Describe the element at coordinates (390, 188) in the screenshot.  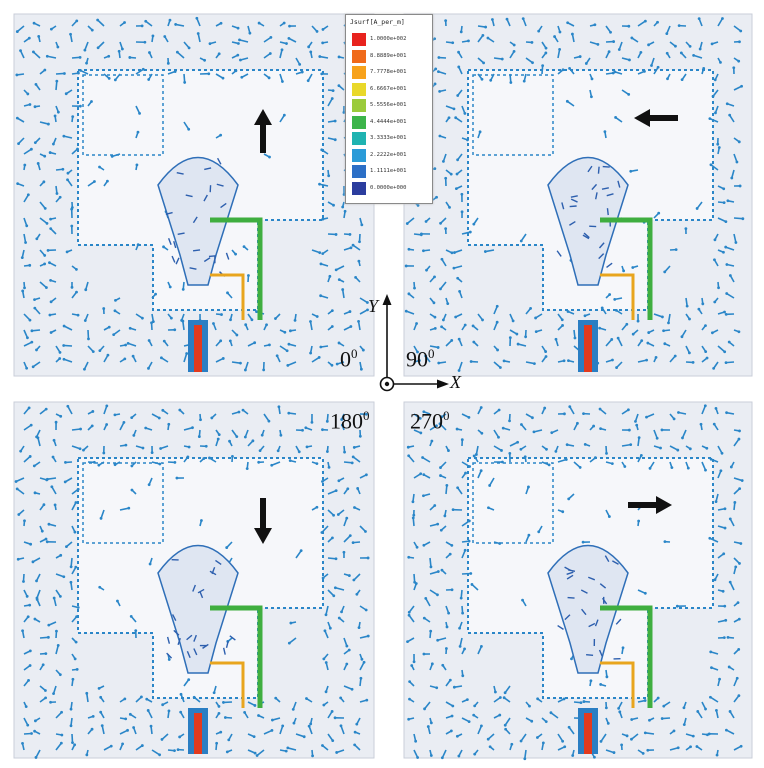
I see `legend-entry: 0.0000e+000` at that location.